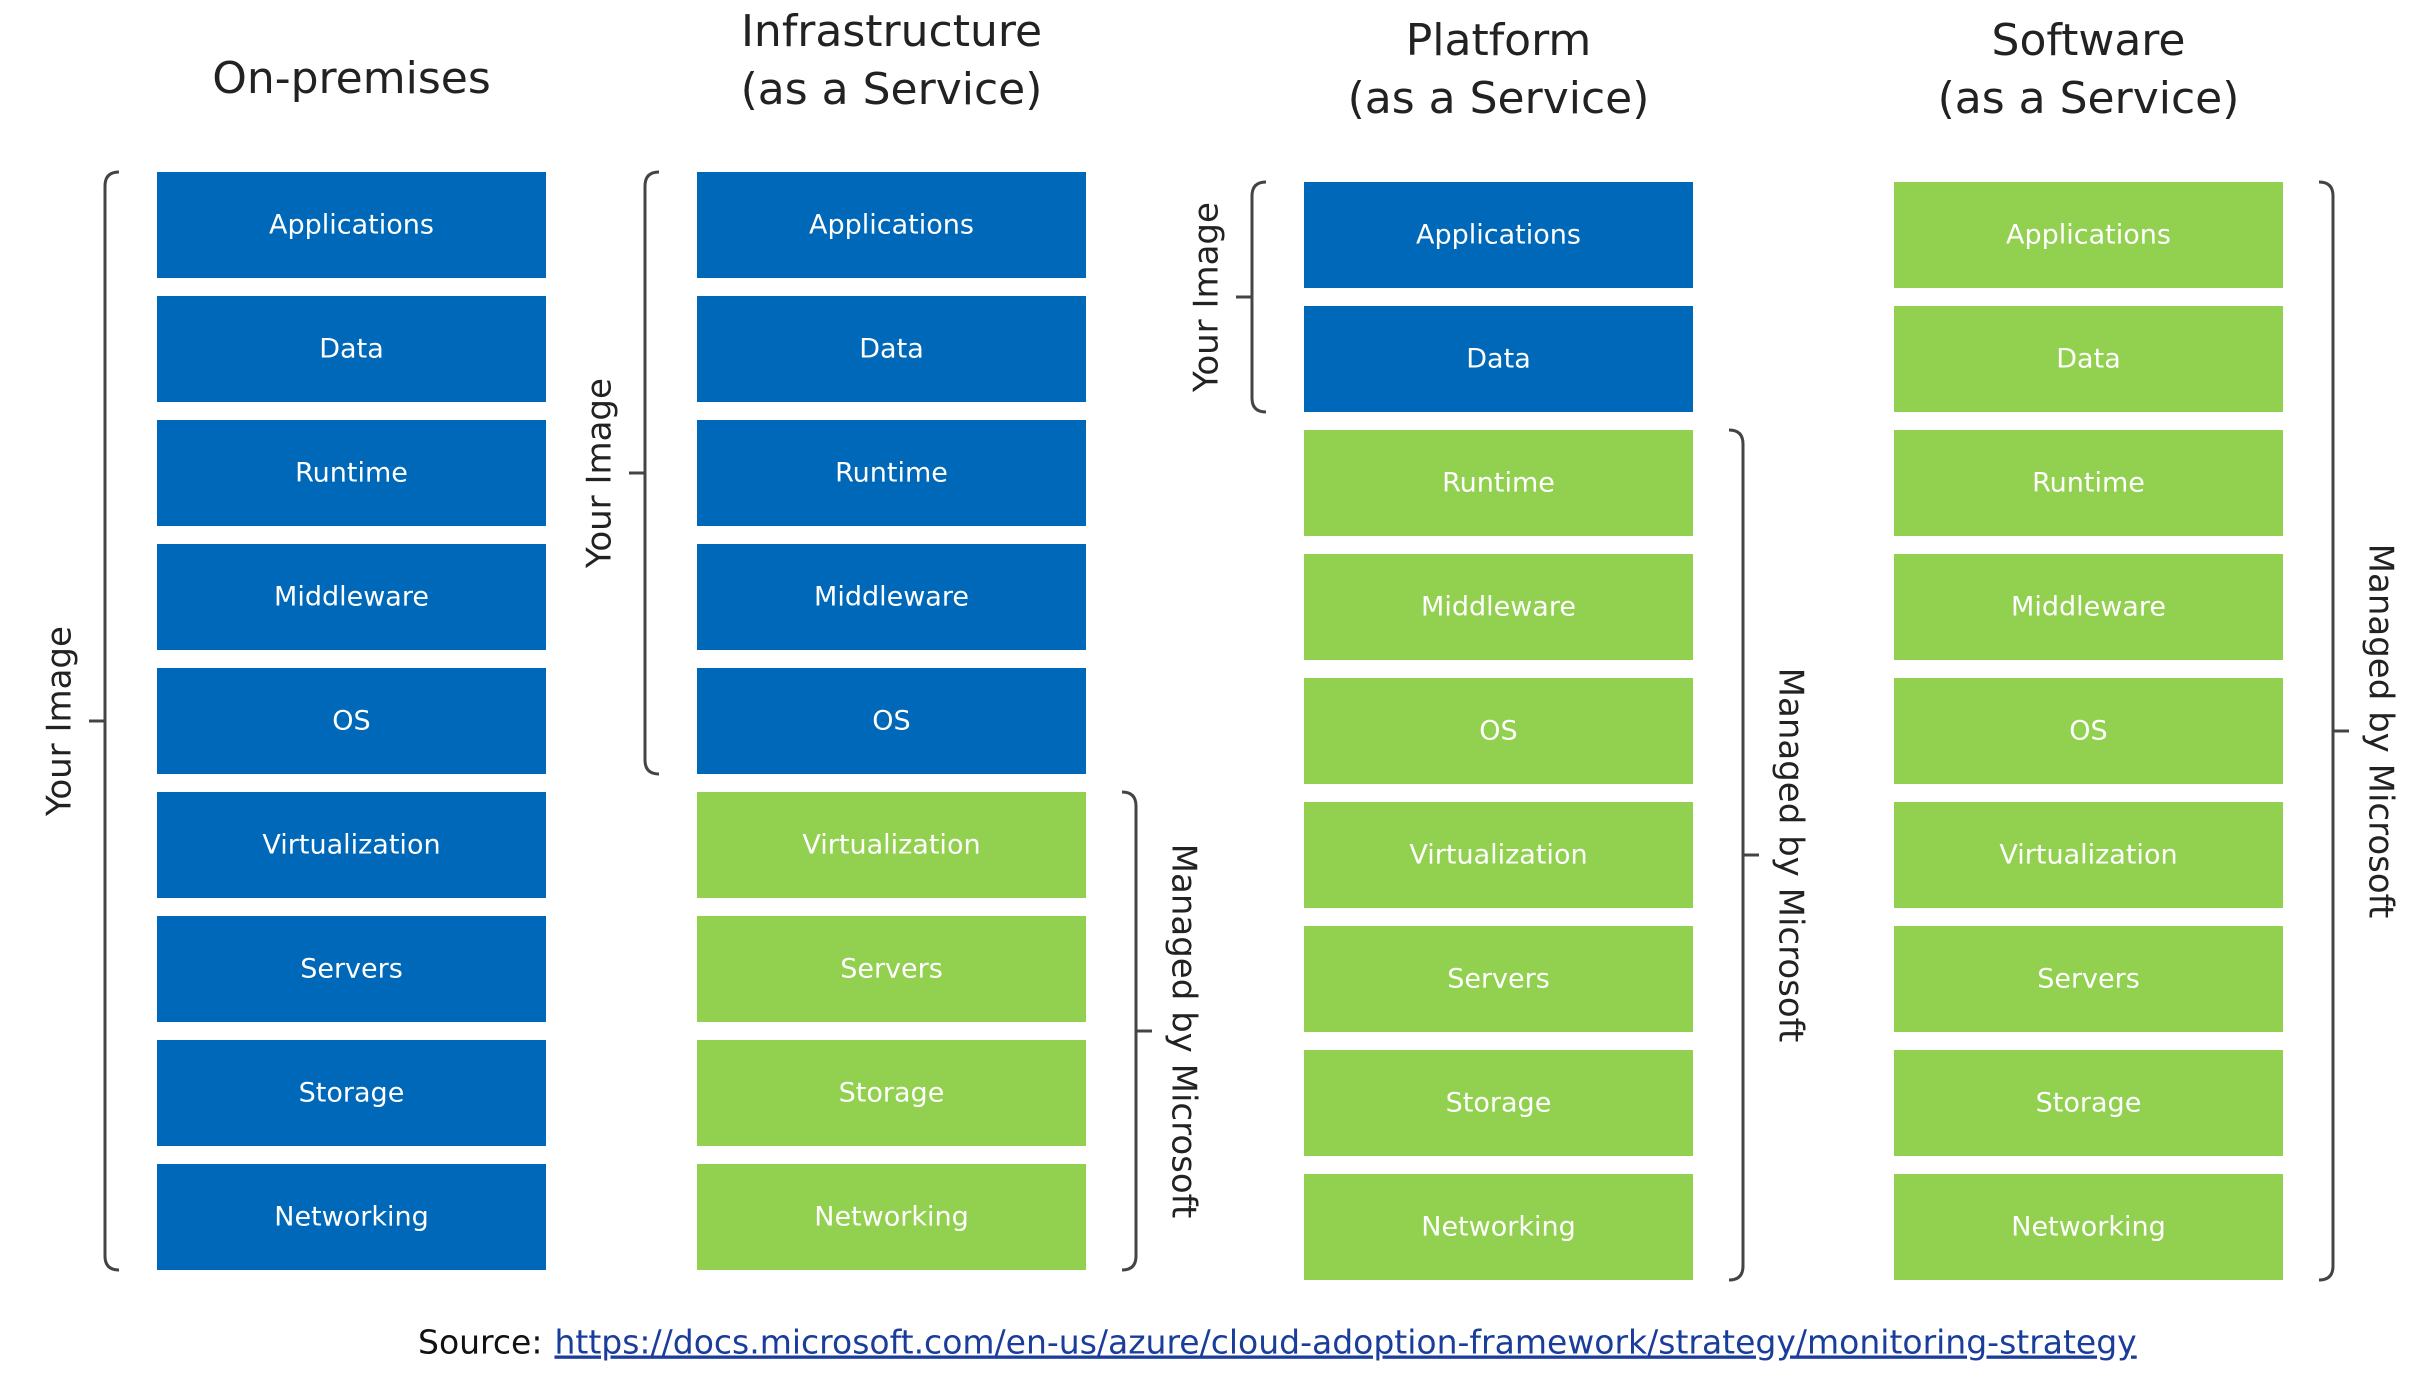  What do you see at coordinates (2089, 40) in the screenshot?
I see `column-title: Software` at bounding box center [2089, 40].